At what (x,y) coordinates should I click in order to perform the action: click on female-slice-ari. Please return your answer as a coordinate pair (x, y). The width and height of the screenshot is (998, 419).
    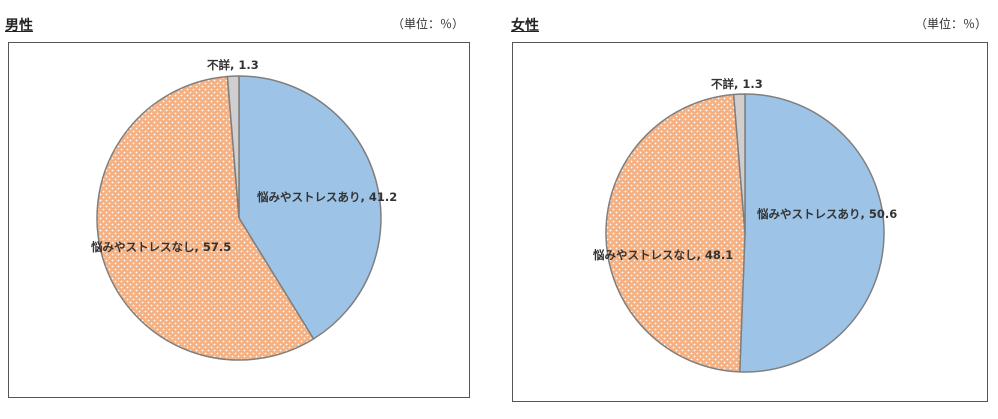
    Looking at the image, I should click on (812, 233).